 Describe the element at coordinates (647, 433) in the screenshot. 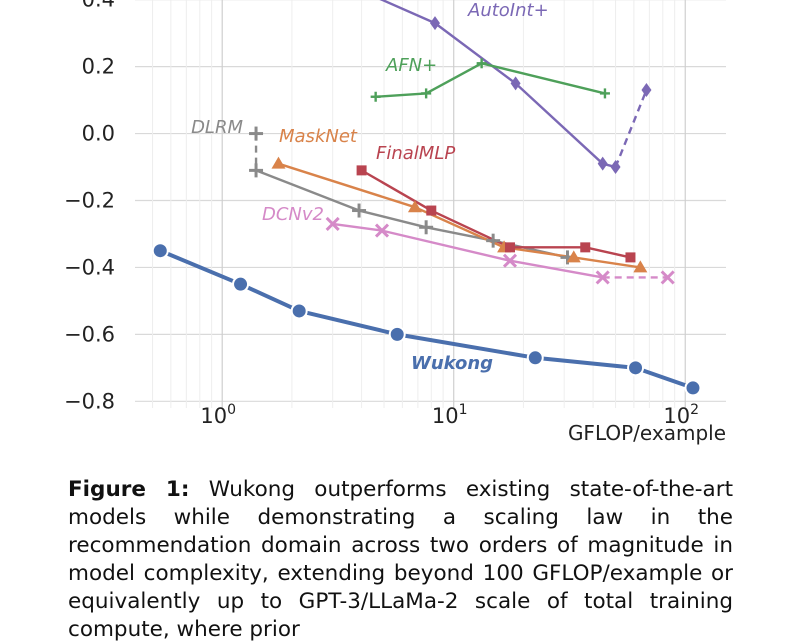

I see `x-axis-title: GFLOP/example` at that location.